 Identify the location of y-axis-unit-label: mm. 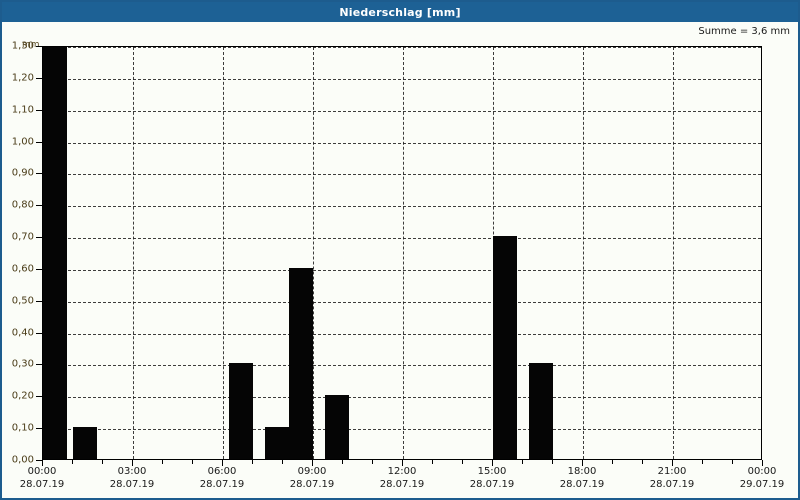
(31, 45).